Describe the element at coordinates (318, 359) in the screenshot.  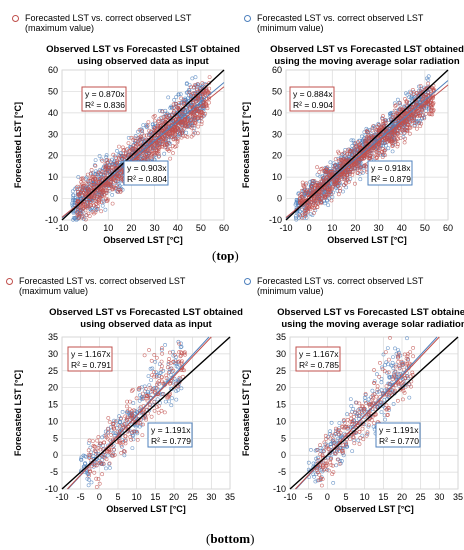
I see `equation-box` at that location.